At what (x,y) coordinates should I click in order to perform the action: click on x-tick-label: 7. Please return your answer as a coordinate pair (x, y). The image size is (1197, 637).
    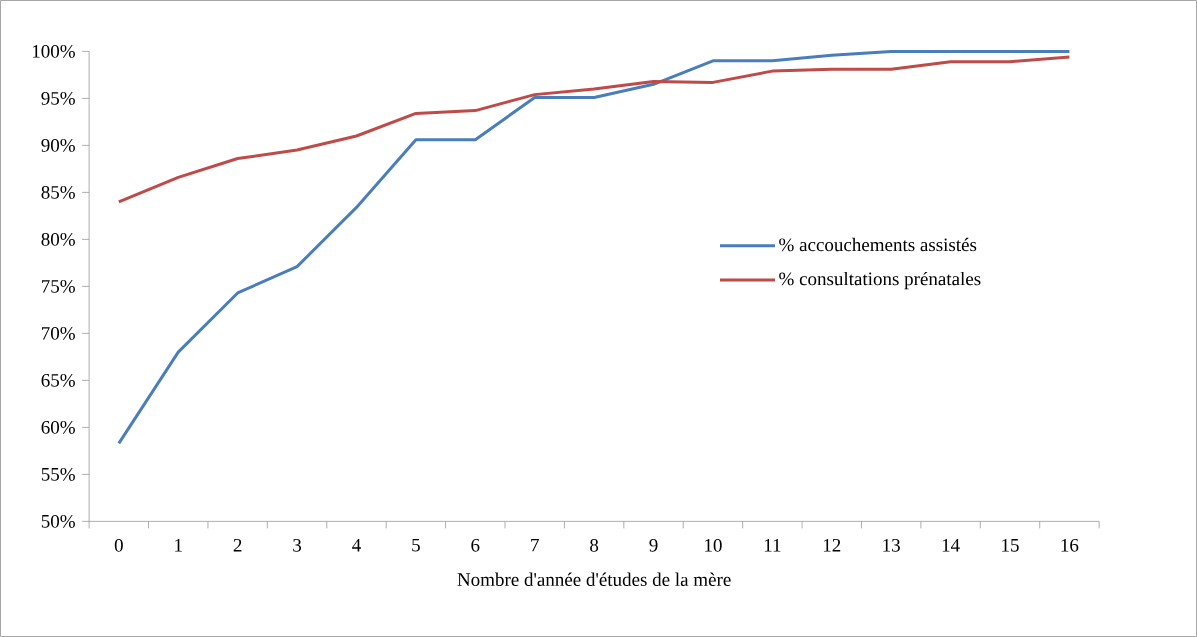
    Looking at the image, I should click on (535, 545).